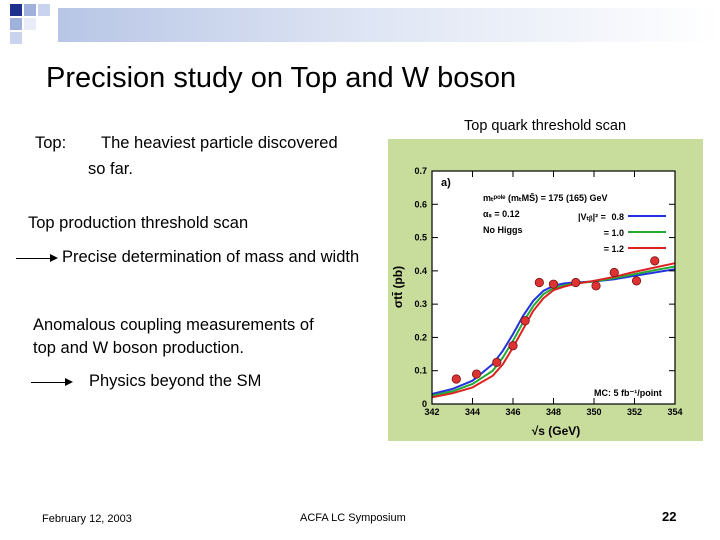  What do you see at coordinates (545, 198) in the screenshot?
I see `param-mass: mₜᵖᵒˡᵉ (mₜMS̄) = 175 (165) GeV` at bounding box center [545, 198].